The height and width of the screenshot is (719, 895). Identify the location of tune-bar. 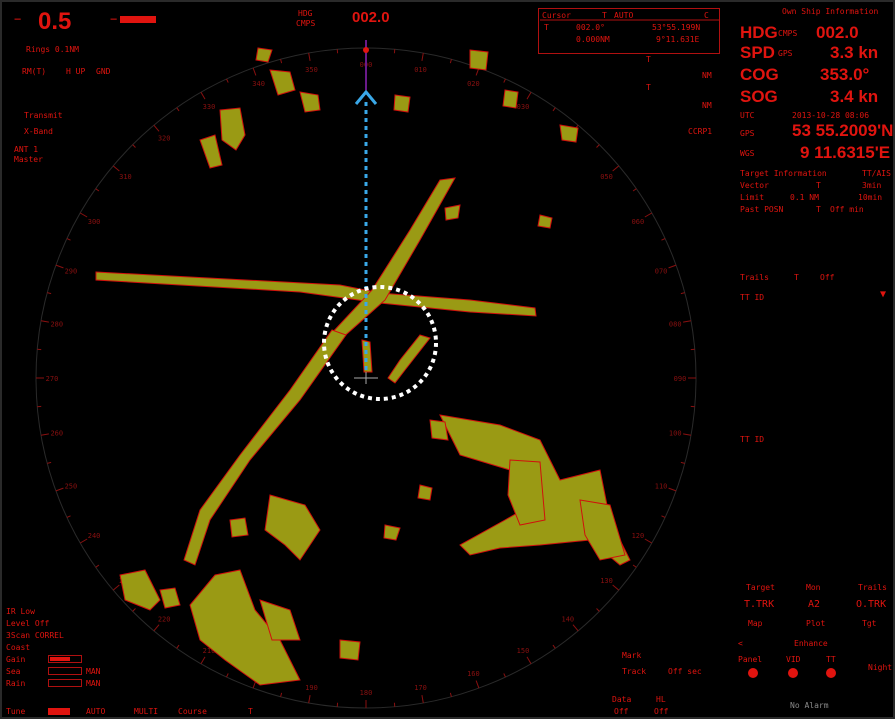
(59, 711).